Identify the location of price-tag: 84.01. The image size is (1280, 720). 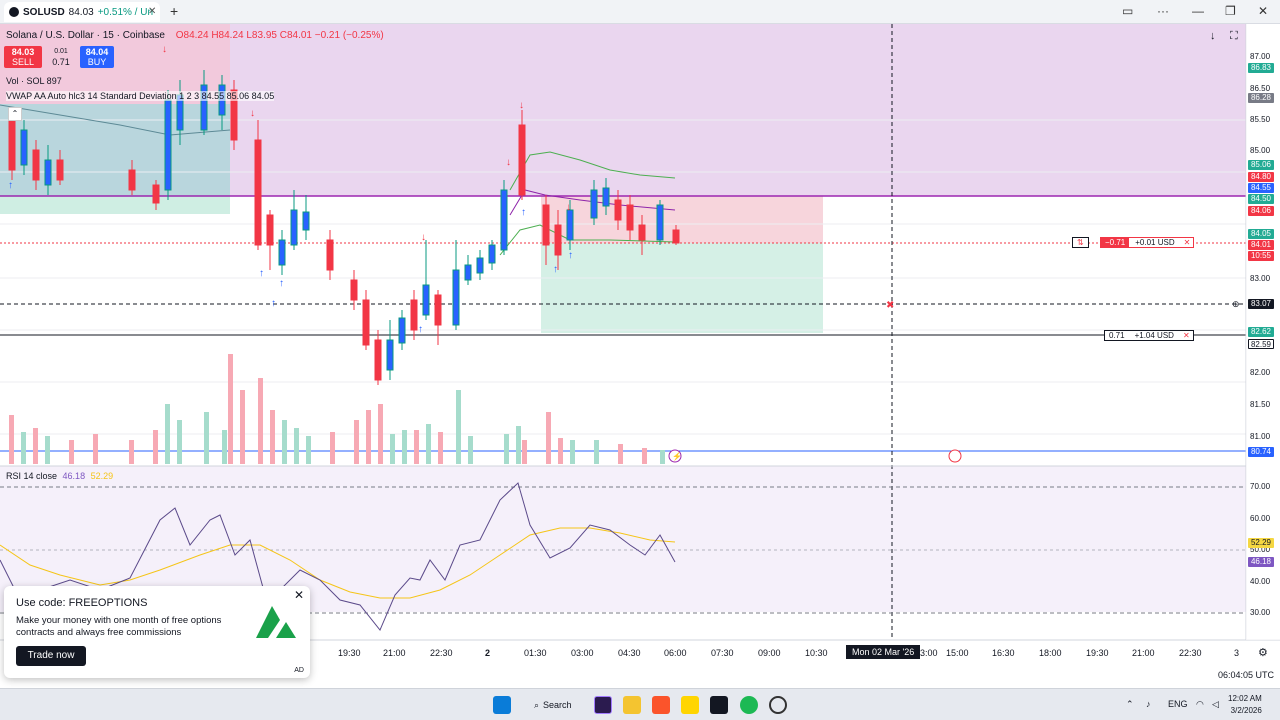
(1261, 245).